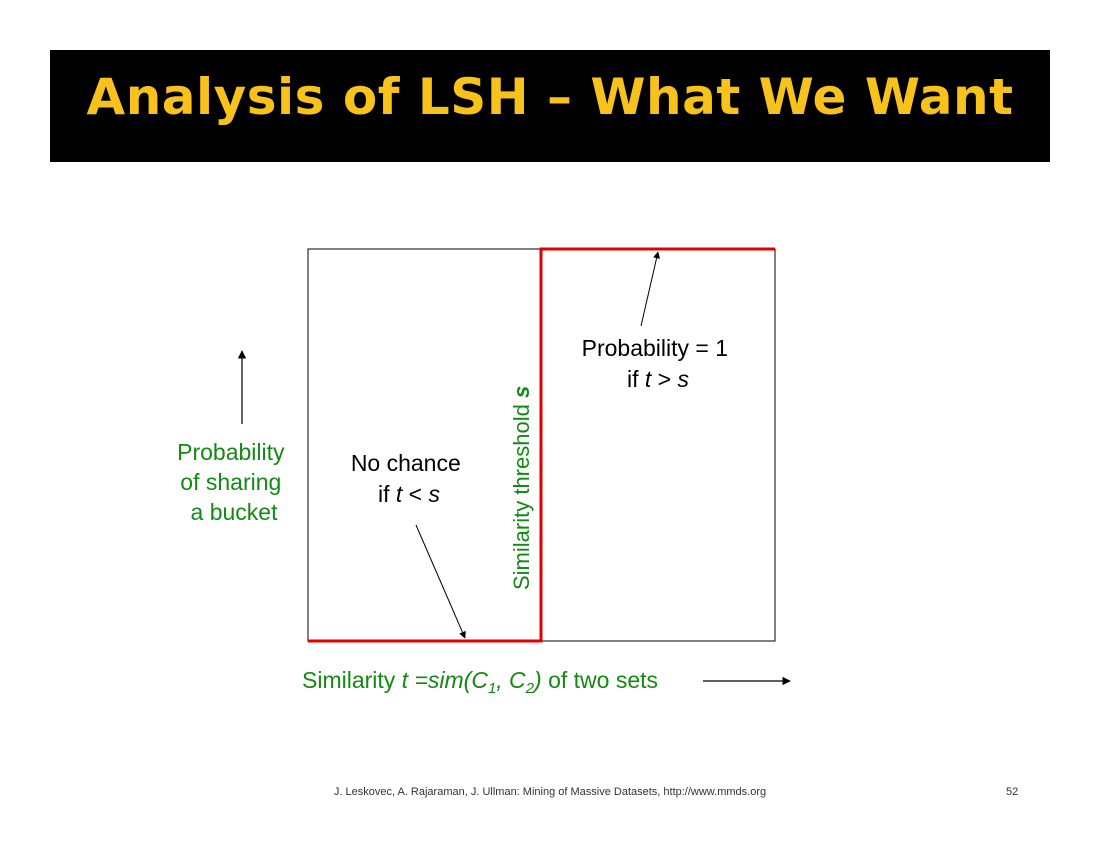 The width and height of the screenshot is (1100, 850). I want to click on no-chance-pointer-arrow, so click(440, 581).